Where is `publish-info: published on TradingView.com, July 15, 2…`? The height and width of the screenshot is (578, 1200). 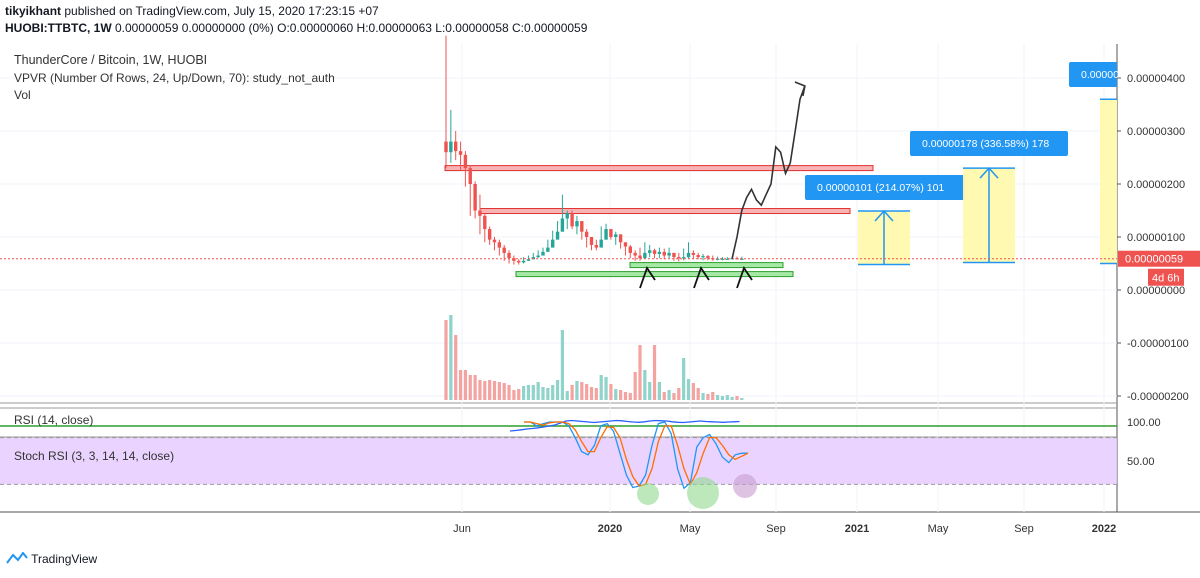 publish-info: published on TradingView.com, July 15, 2… is located at coordinates (221, 11).